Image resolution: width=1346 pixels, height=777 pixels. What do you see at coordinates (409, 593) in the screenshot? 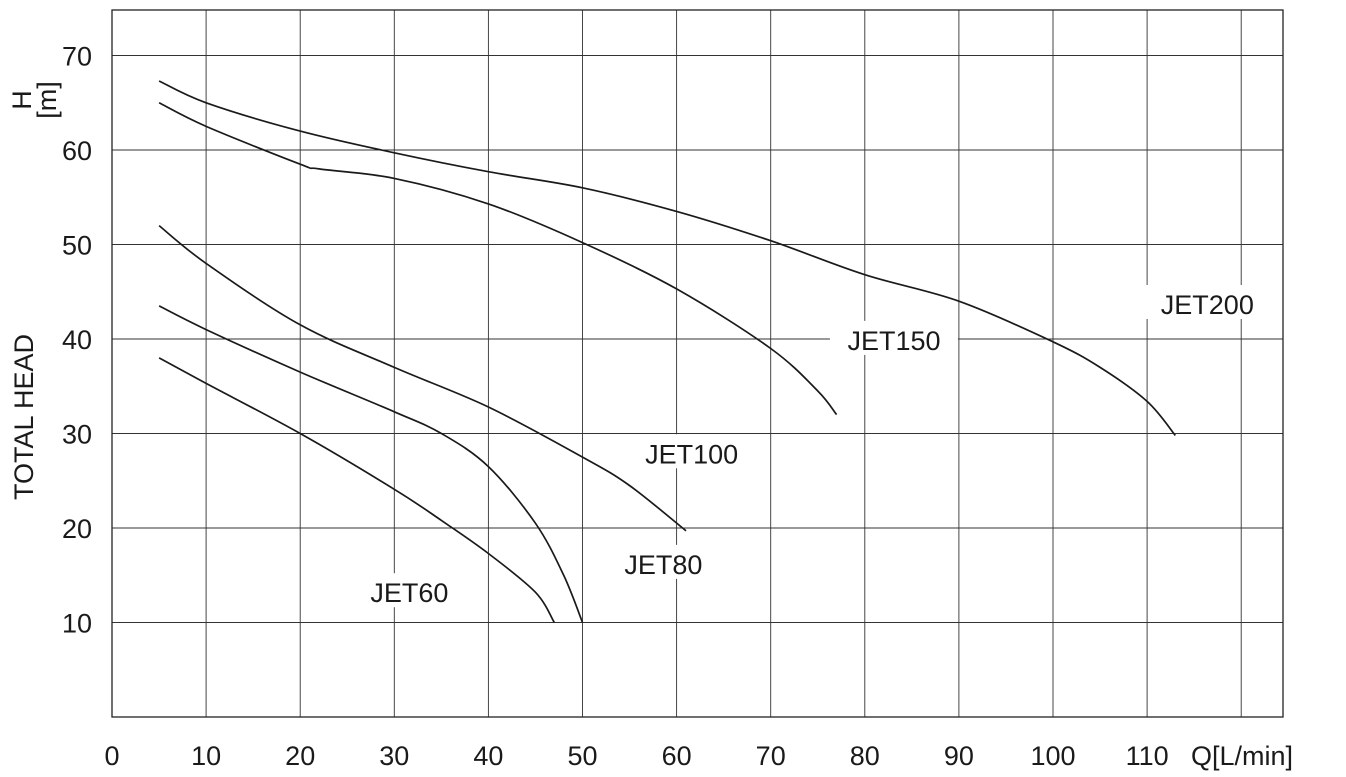
I see `series-label-jet60: JET60` at bounding box center [409, 593].